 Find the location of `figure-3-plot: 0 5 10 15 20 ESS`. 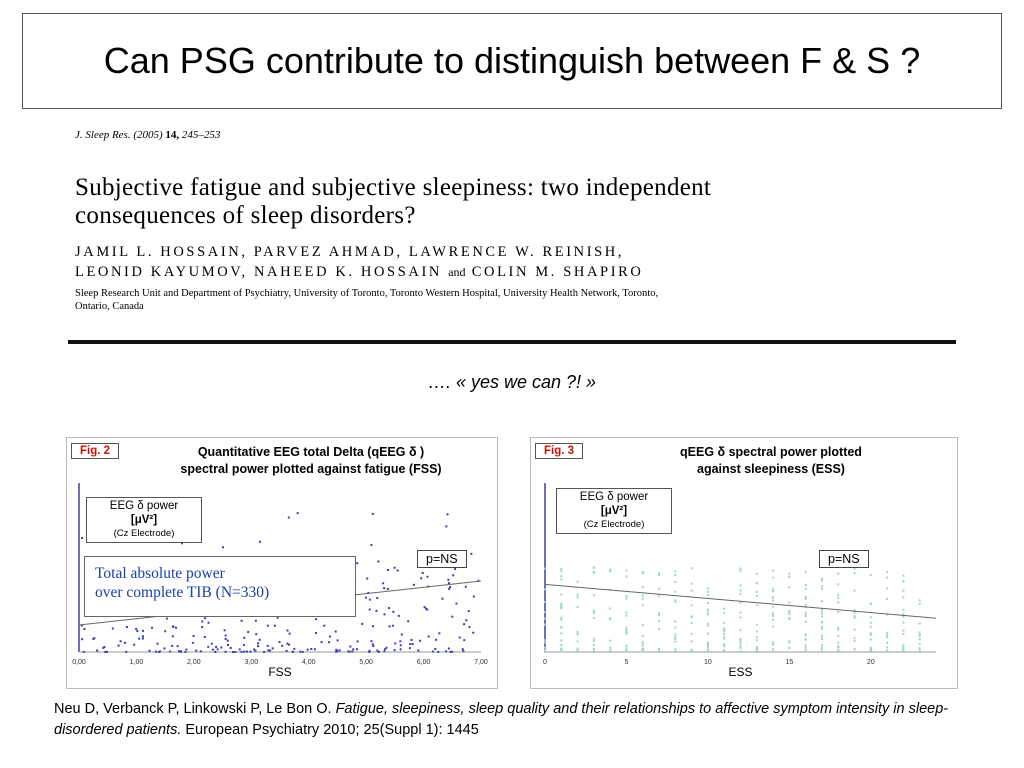

figure-3-plot: 0 5 10 15 20 ESS is located at coordinates (740, 581).